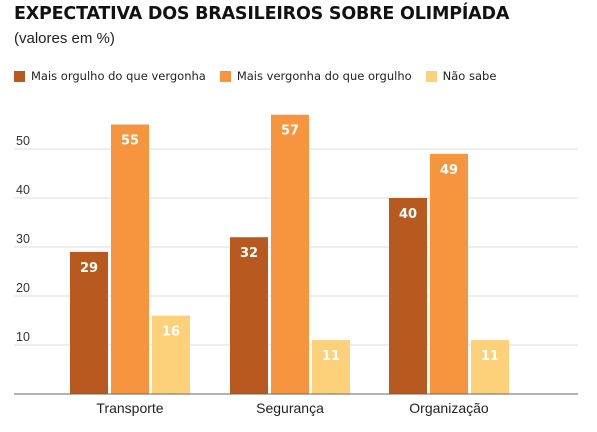 This screenshot has width=597, height=432. What do you see at coordinates (23, 141) in the screenshot?
I see `y-tick-label-50: 50` at bounding box center [23, 141].